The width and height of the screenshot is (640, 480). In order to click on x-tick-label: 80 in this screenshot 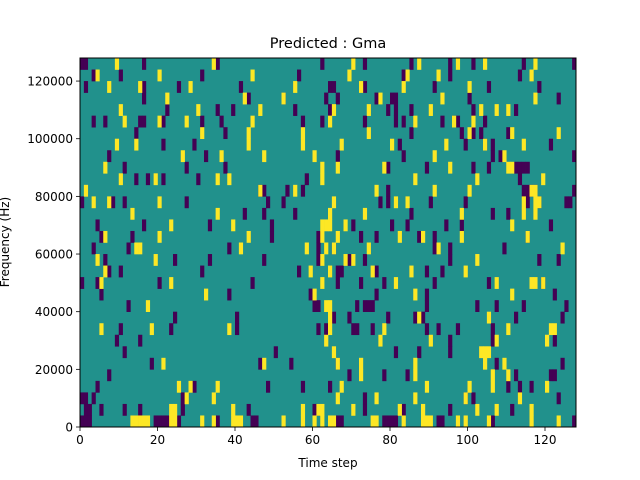, I will do `click(389, 440)`.